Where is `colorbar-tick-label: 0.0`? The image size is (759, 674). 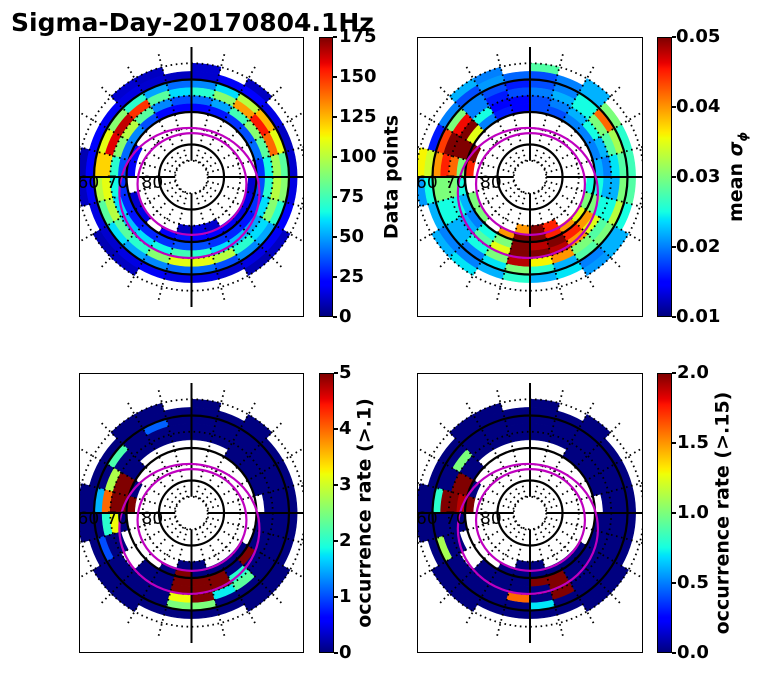
colorbar-tick-label: 0.0 is located at coordinates (693, 653).